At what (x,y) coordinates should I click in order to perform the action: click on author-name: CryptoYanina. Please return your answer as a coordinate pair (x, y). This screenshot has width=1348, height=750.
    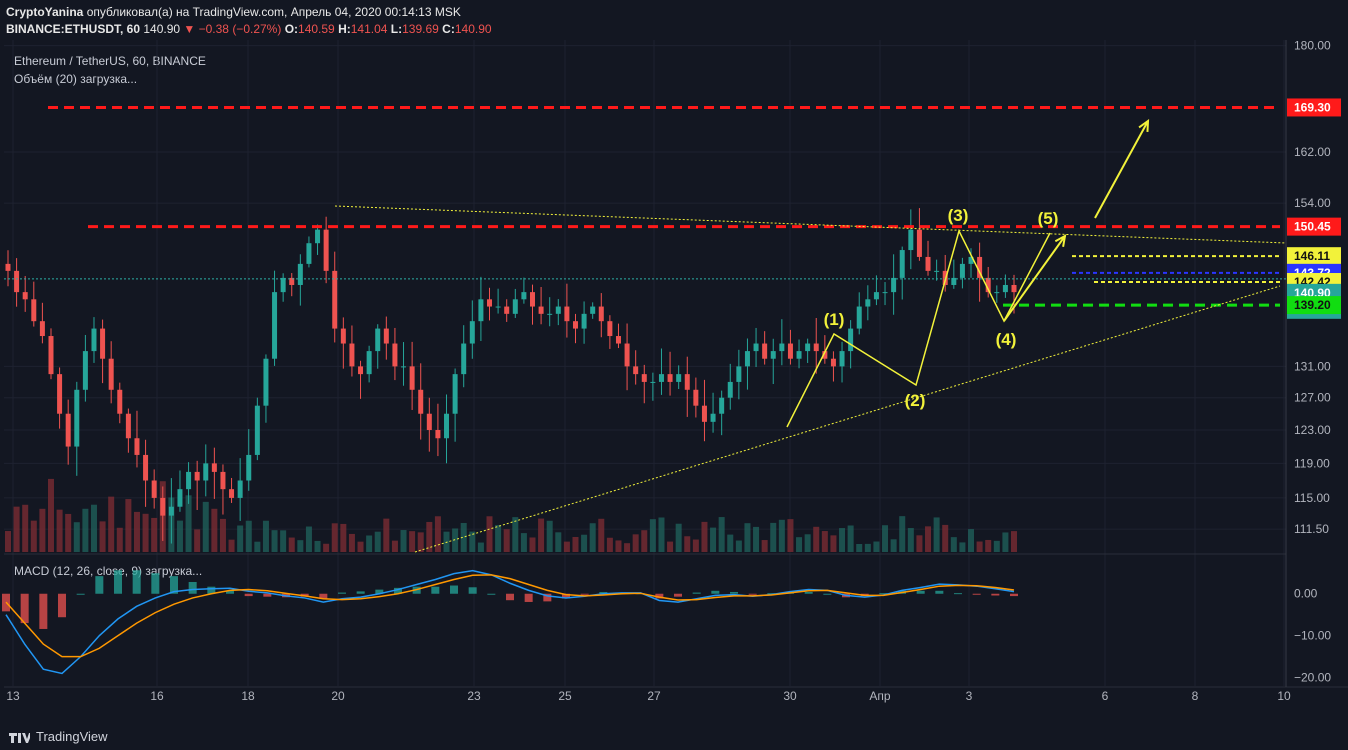
    Looking at the image, I should click on (45, 12).